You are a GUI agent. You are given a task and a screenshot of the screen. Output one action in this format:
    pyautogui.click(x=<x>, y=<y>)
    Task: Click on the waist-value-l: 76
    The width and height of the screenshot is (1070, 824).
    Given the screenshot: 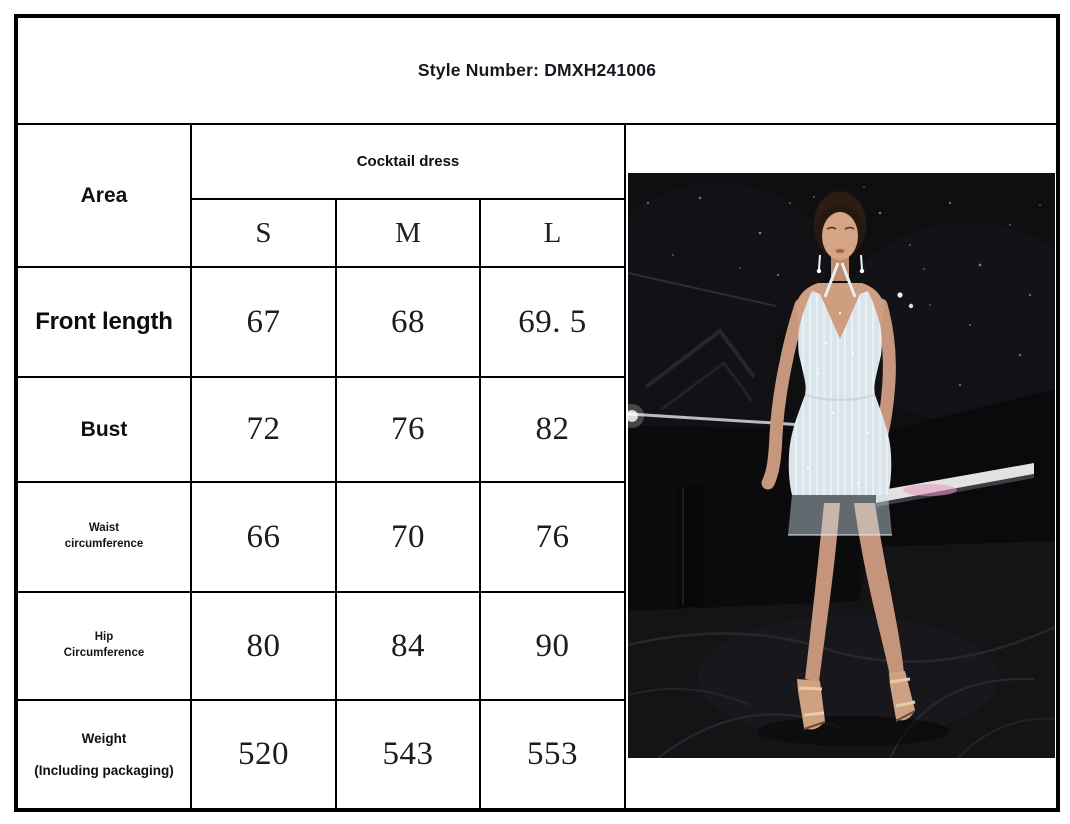 What is the action you would take?
    pyautogui.click(x=552, y=537)
    